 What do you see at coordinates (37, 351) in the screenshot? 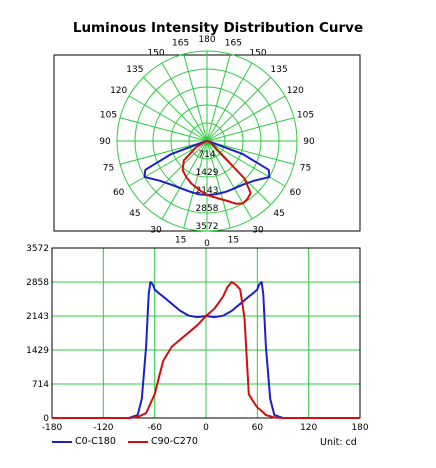
I see `y-tick-label: 1429` at bounding box center [37, 351].